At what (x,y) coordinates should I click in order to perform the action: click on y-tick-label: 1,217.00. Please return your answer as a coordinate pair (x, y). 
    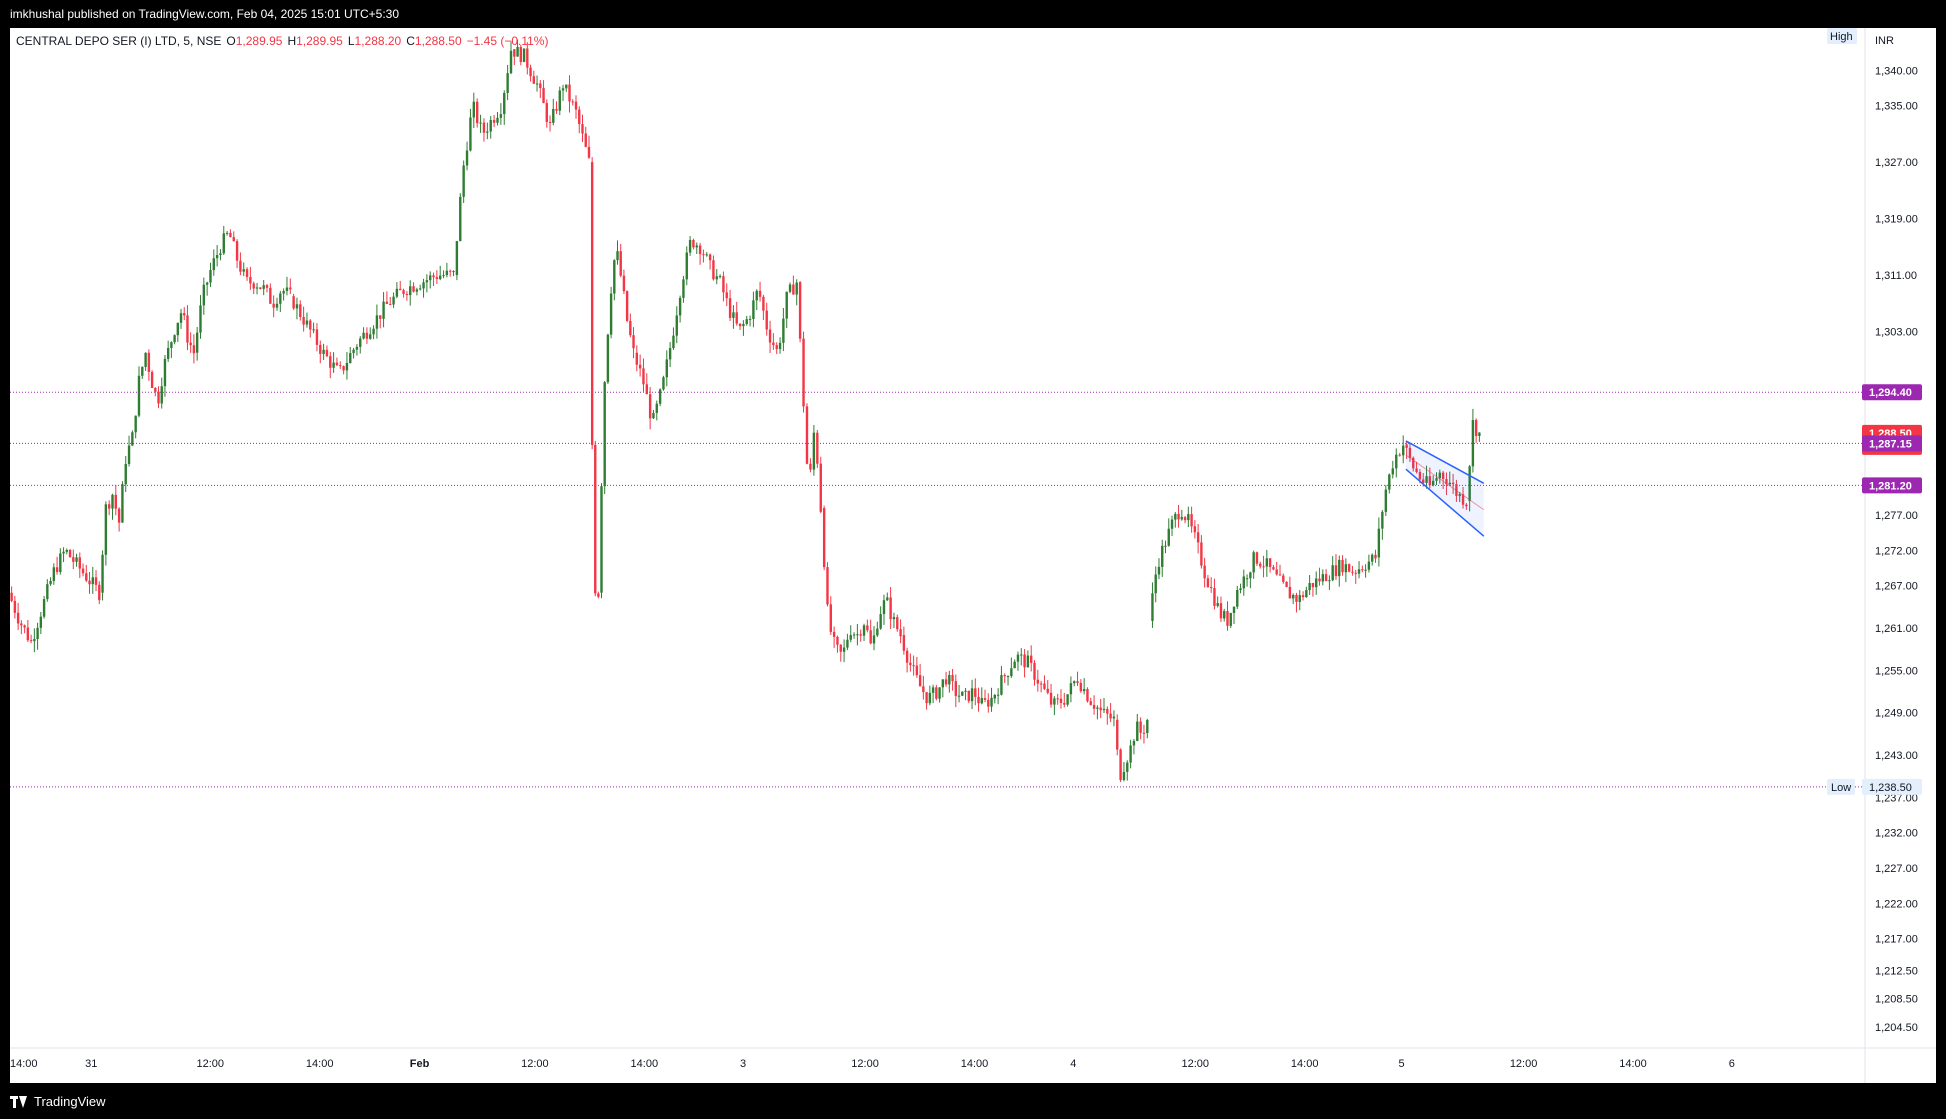
    Looking at the image, I should click on (1896, 940).